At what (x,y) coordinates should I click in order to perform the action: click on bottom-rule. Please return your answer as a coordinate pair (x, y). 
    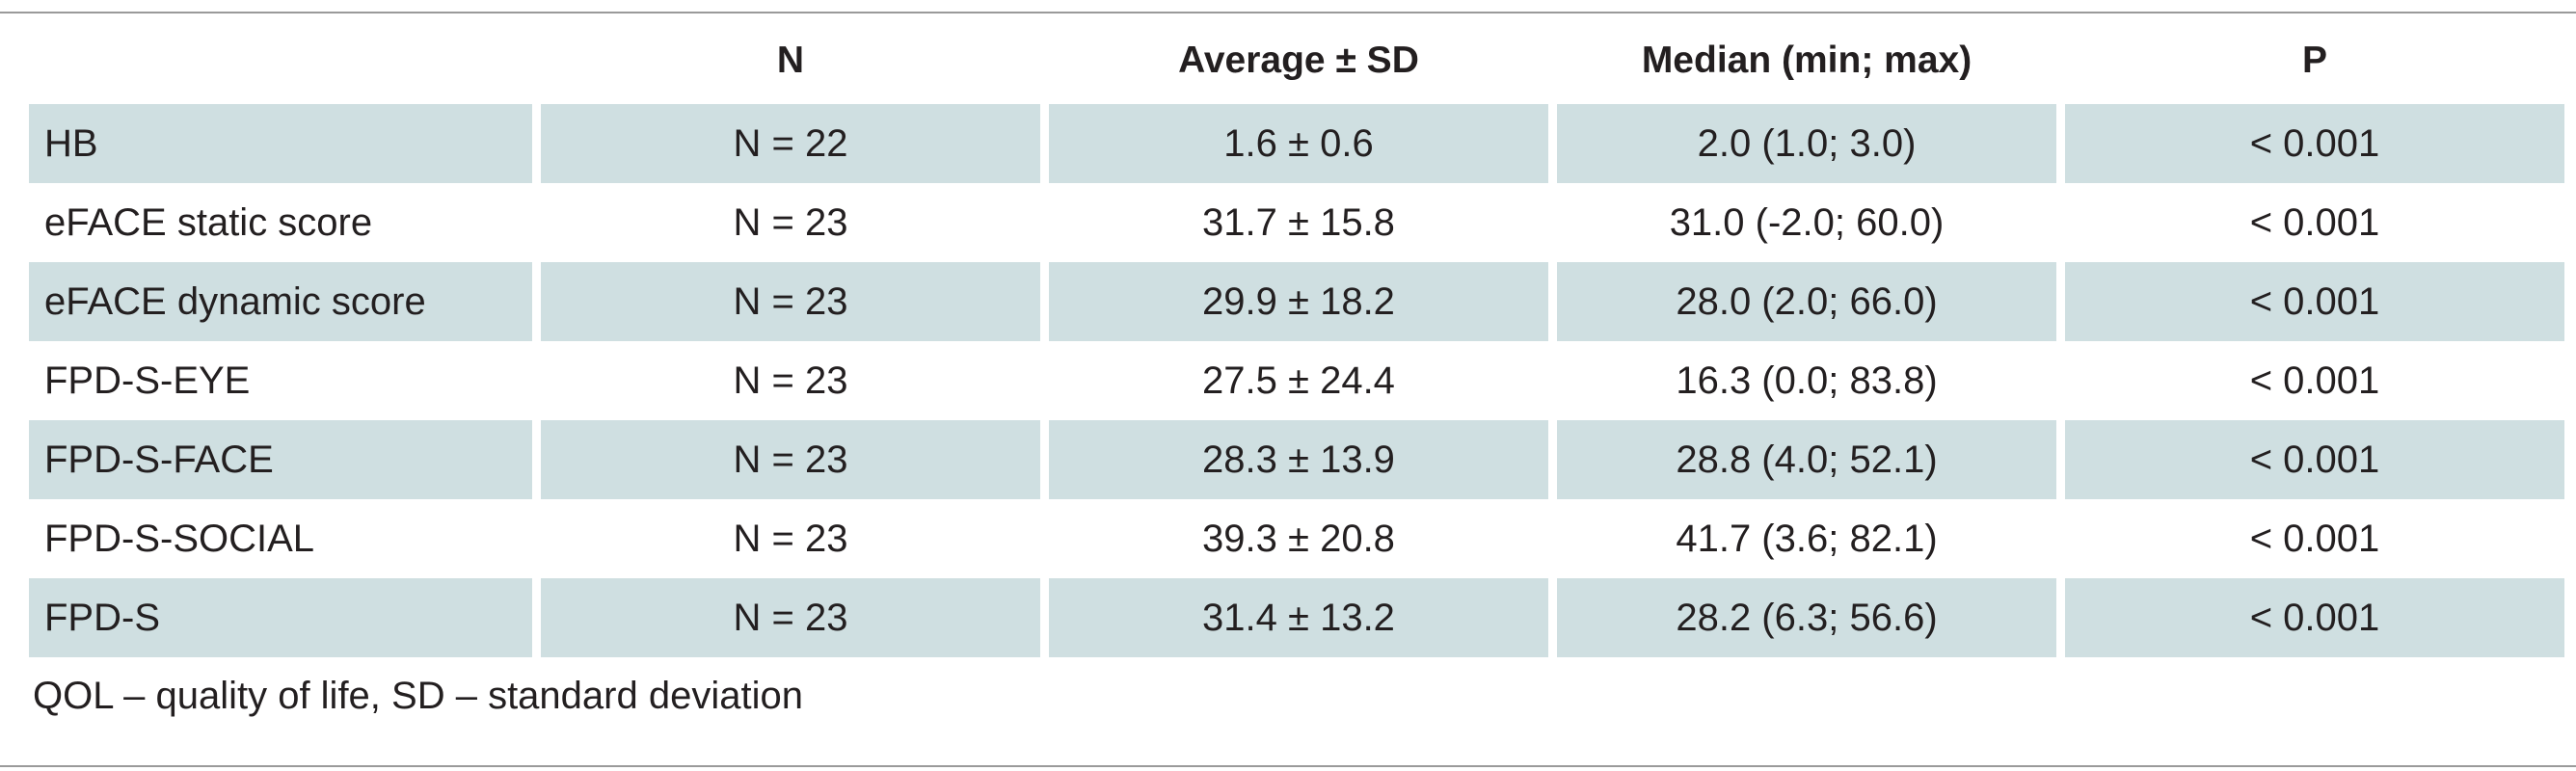
    Looking at the image, I should click on (1288, 766).